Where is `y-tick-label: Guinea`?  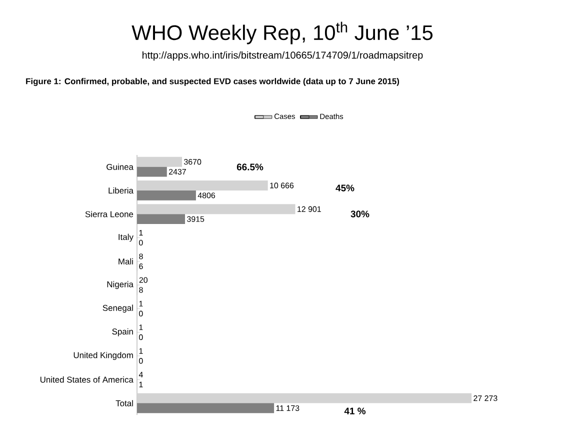
y-tick-label: Guinea is located at coordinates (120, 167).